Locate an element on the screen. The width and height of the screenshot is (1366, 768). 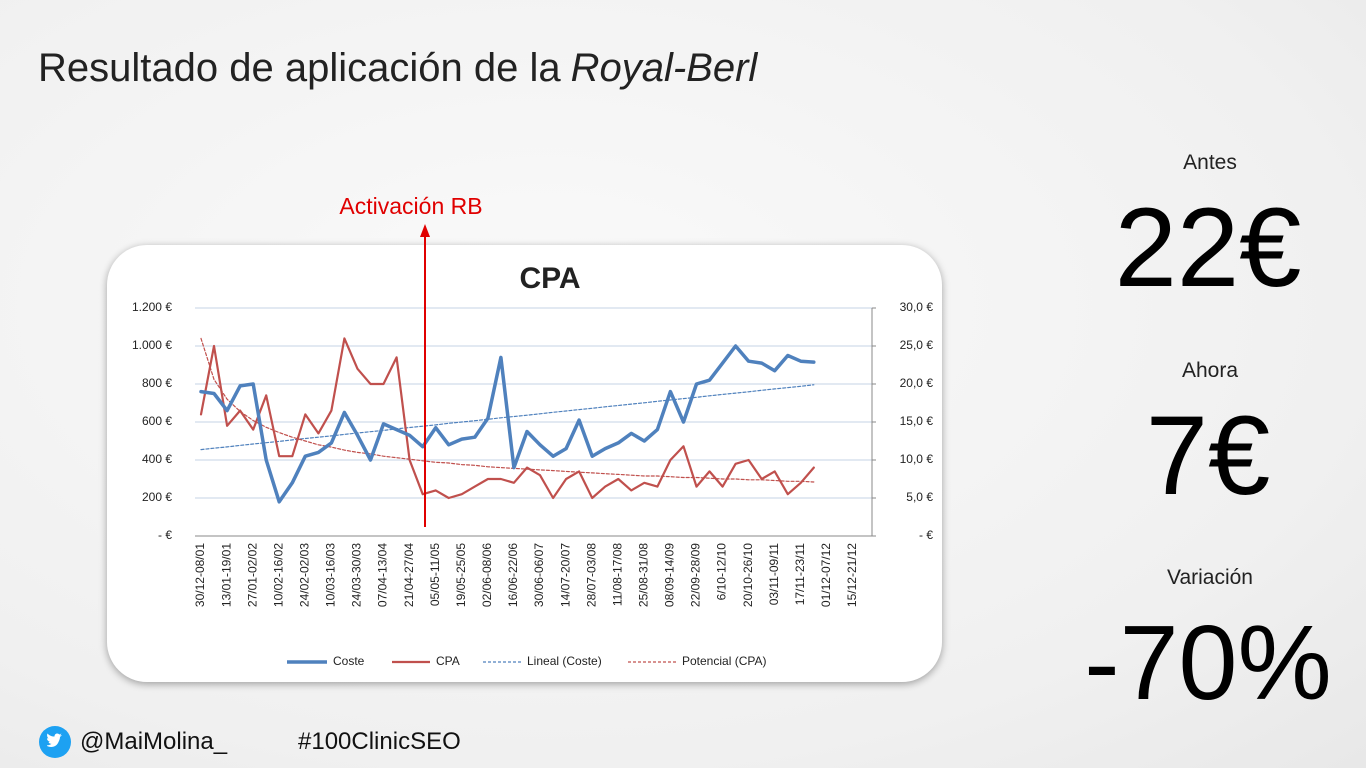
x-tick-label: 20/10-26/10 is located at coordinates (748, 575).